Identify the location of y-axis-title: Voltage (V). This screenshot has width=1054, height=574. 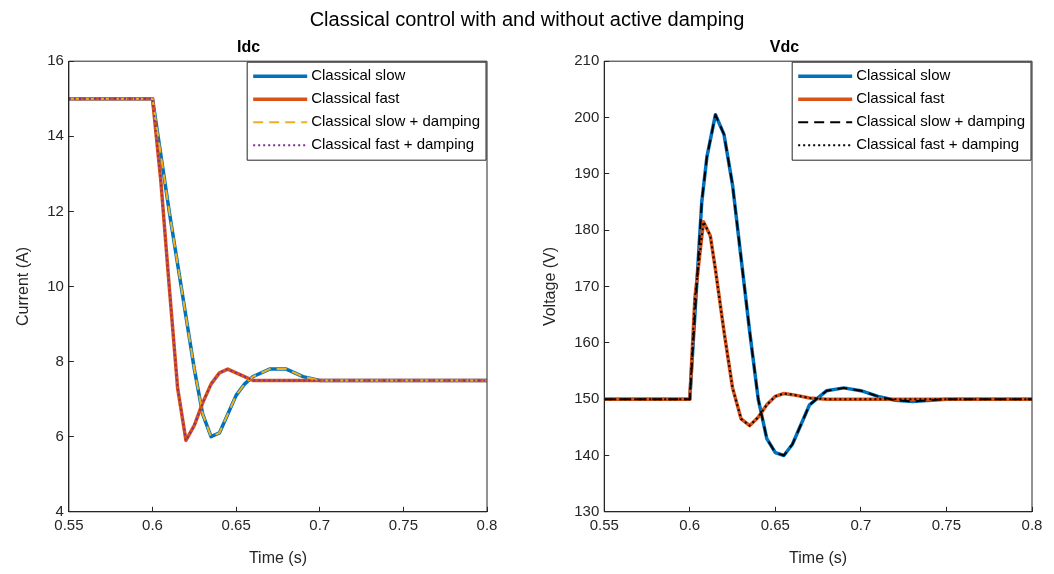
(550, 286).